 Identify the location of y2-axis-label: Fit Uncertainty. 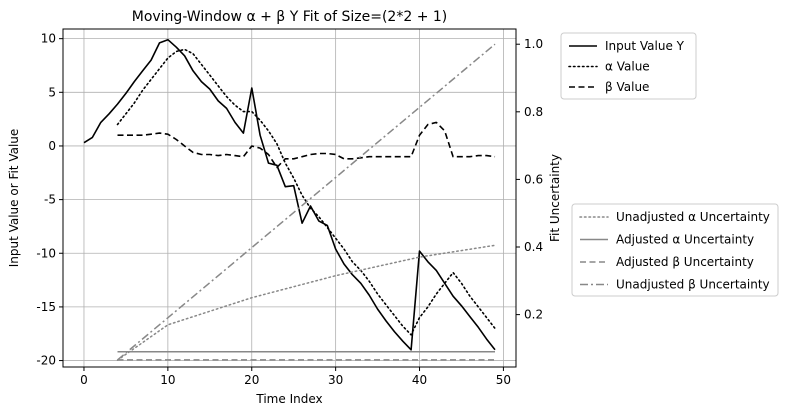
(555, 198).